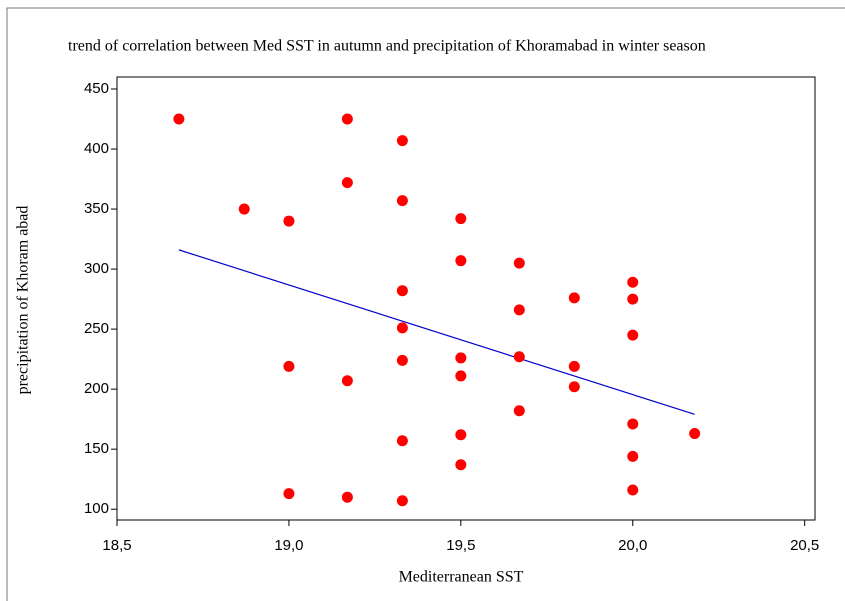  What do you see at coordinates (461, 577) in the screenshot?
I see `x-axis-label: Mediterranean SST` at bounding box center [461, 577].